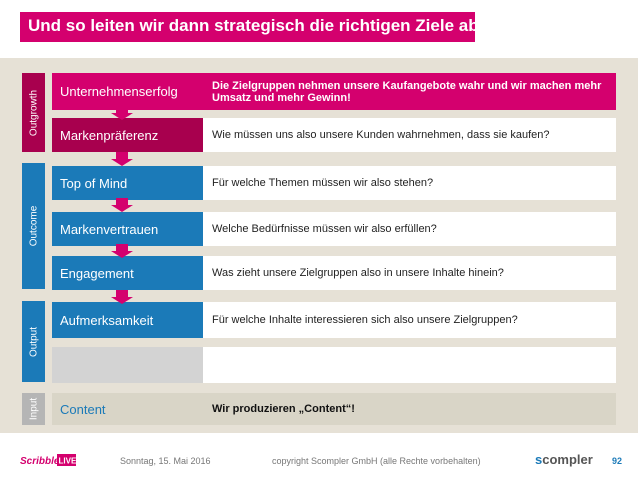 This screenshot has width=638, height=479. I want to click on page-number: 92, so click(617, 461).